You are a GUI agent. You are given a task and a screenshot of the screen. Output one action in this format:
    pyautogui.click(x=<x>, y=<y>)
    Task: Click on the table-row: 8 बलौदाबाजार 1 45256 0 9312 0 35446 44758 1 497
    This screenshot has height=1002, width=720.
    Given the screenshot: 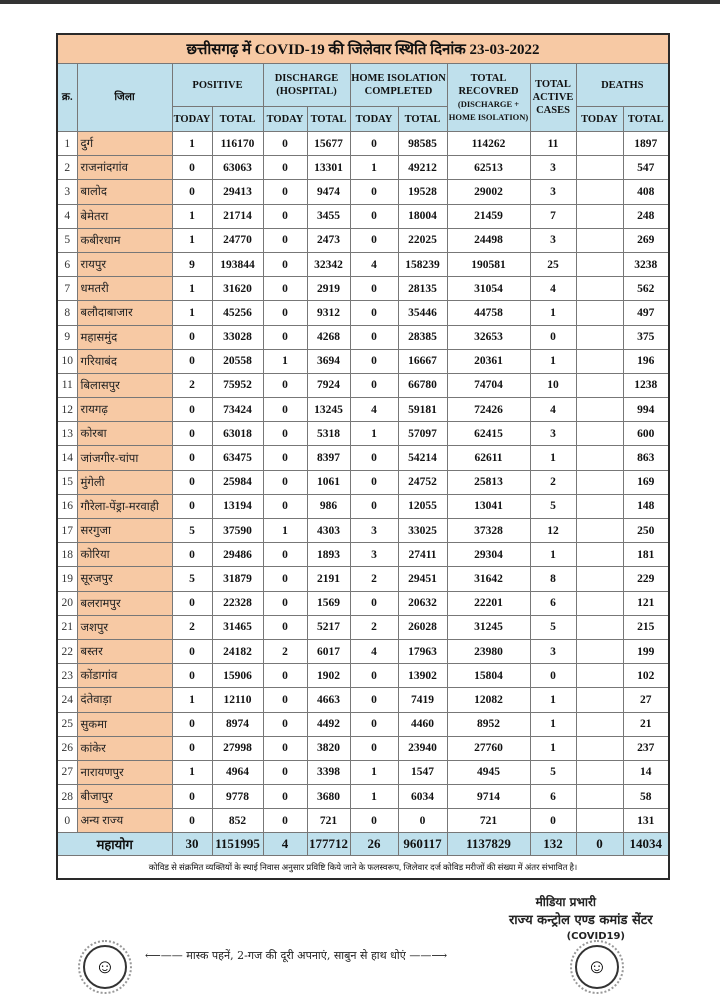 What is the action you would take?
    pyautogui.click(x=363, y=313)
    